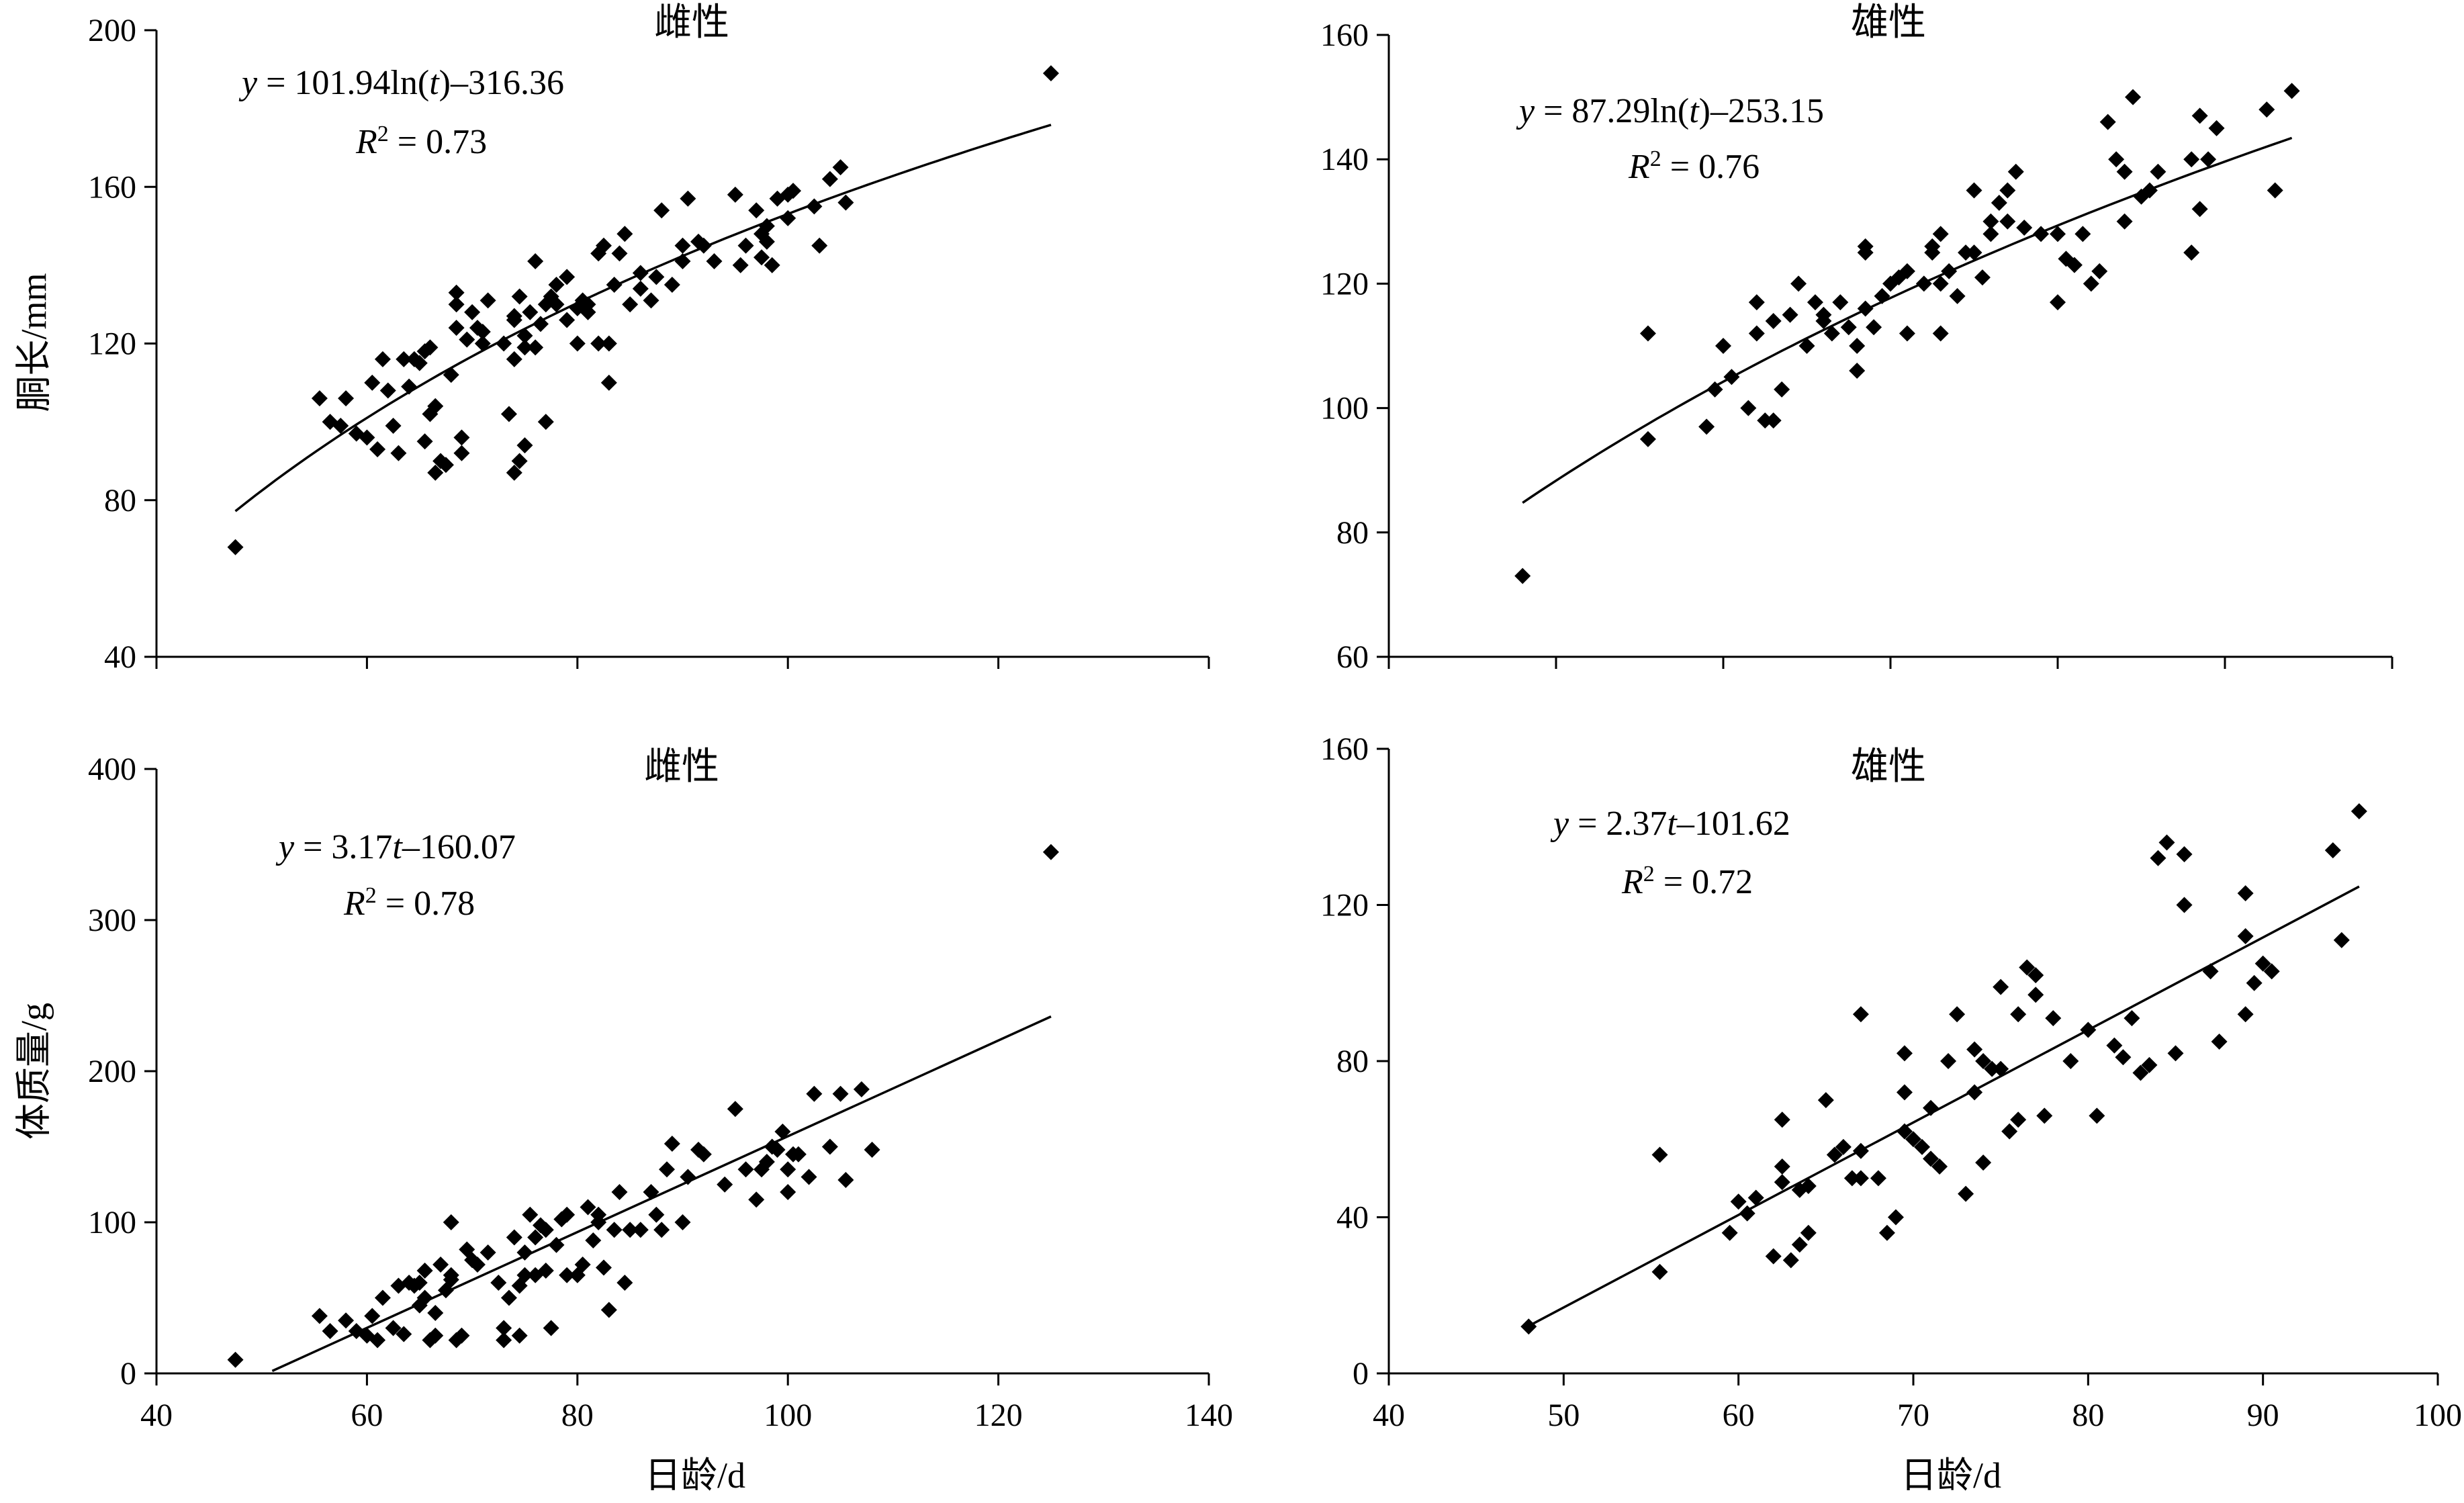 The image size is (2464, 1503). I want to click on panel-title: 雌性, so click(682, 767).